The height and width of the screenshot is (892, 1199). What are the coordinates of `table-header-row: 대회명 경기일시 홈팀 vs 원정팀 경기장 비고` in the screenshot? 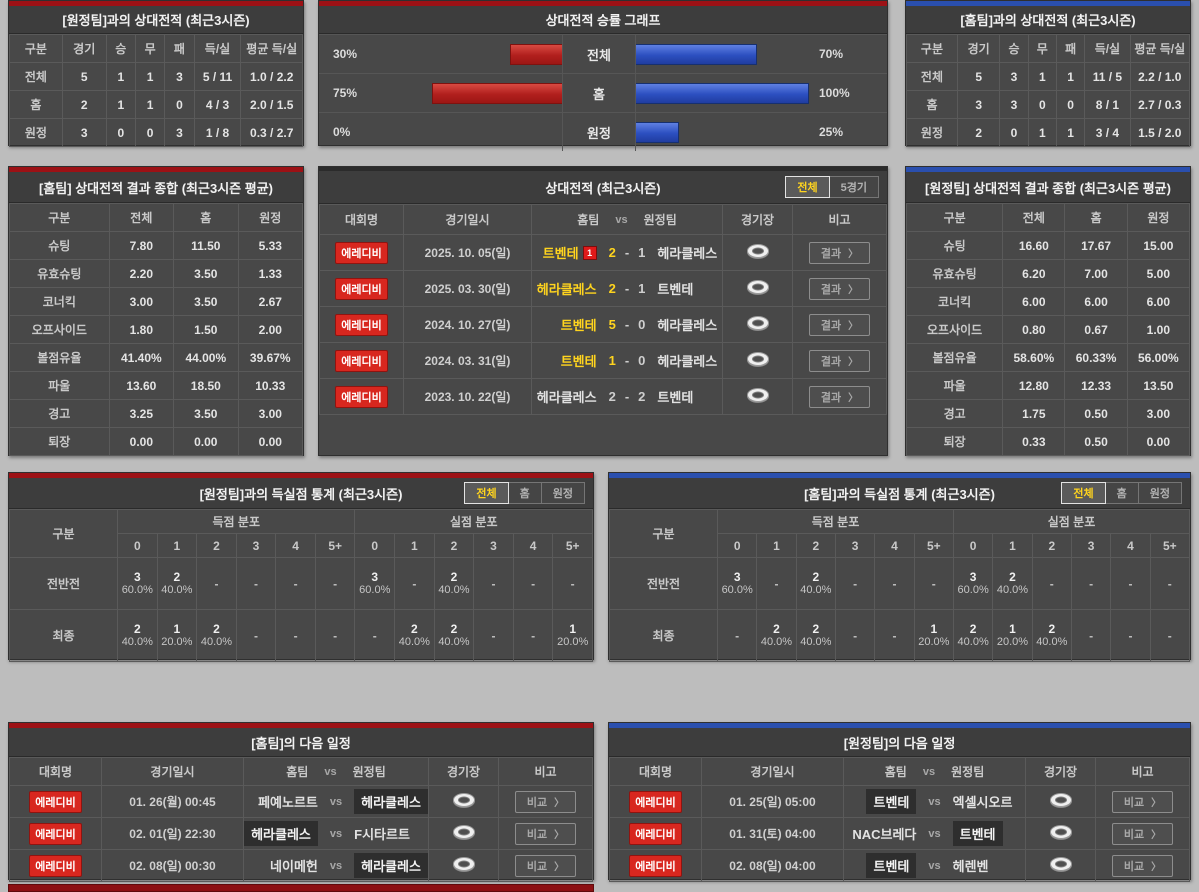 It's located at (603, 219).